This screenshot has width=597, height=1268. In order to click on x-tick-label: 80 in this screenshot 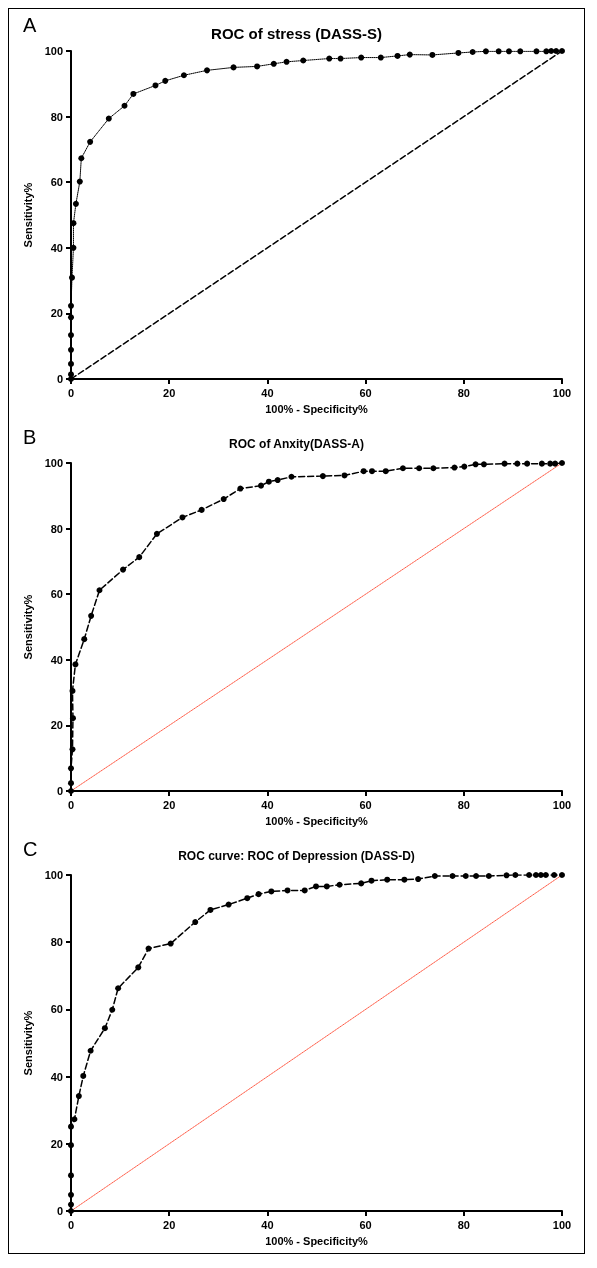, I will do `click(463, 1224)`.